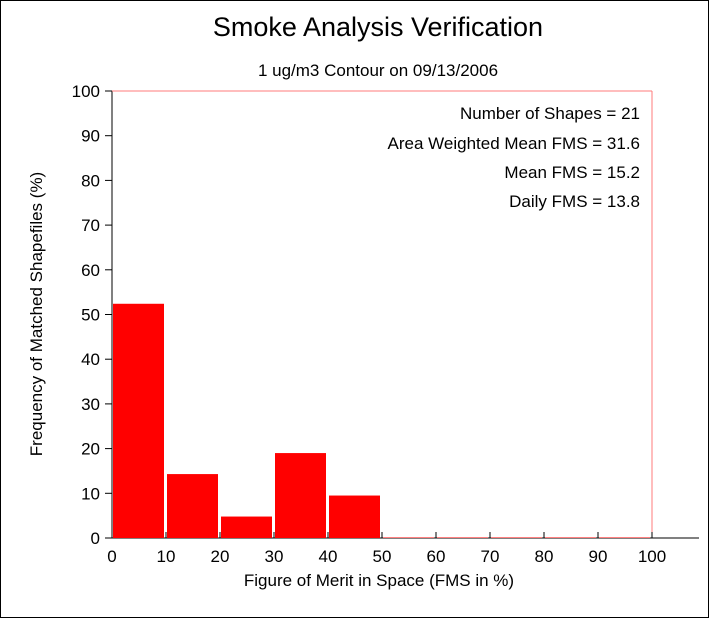 The height and width of the screenshot is (619, 709). Describe the element at coordinates (378, 70) in the screenshot. I see `chart-subtitle: 1 ug/m3 Contour on 09/13/2006` at that location.